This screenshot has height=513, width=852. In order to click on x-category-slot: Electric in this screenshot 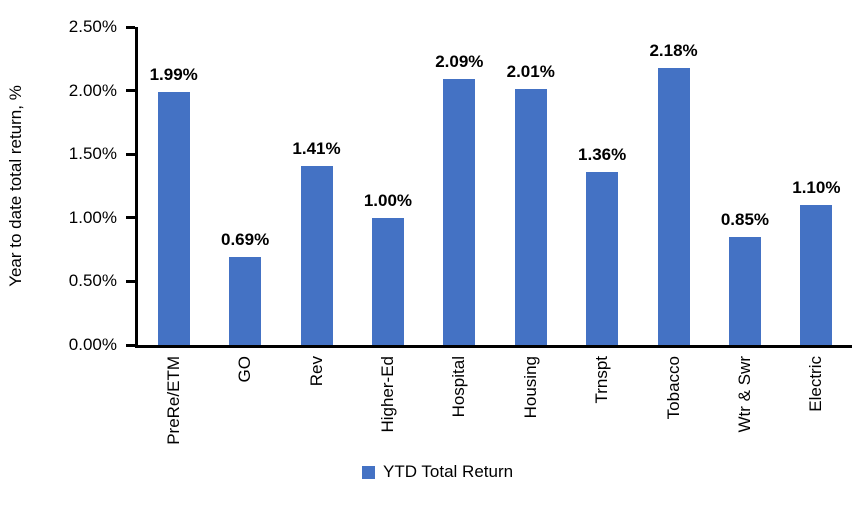, I will do `click(816, 407)`.